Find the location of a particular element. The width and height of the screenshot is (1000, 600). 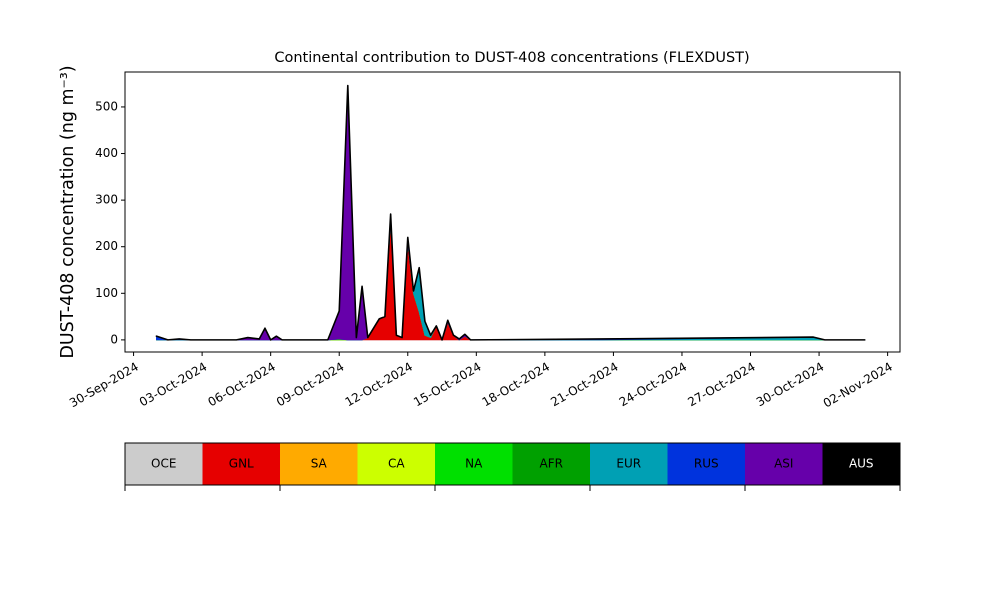

x-tick-label: 06-Oct-2024 is located at coordinates (241, 385).